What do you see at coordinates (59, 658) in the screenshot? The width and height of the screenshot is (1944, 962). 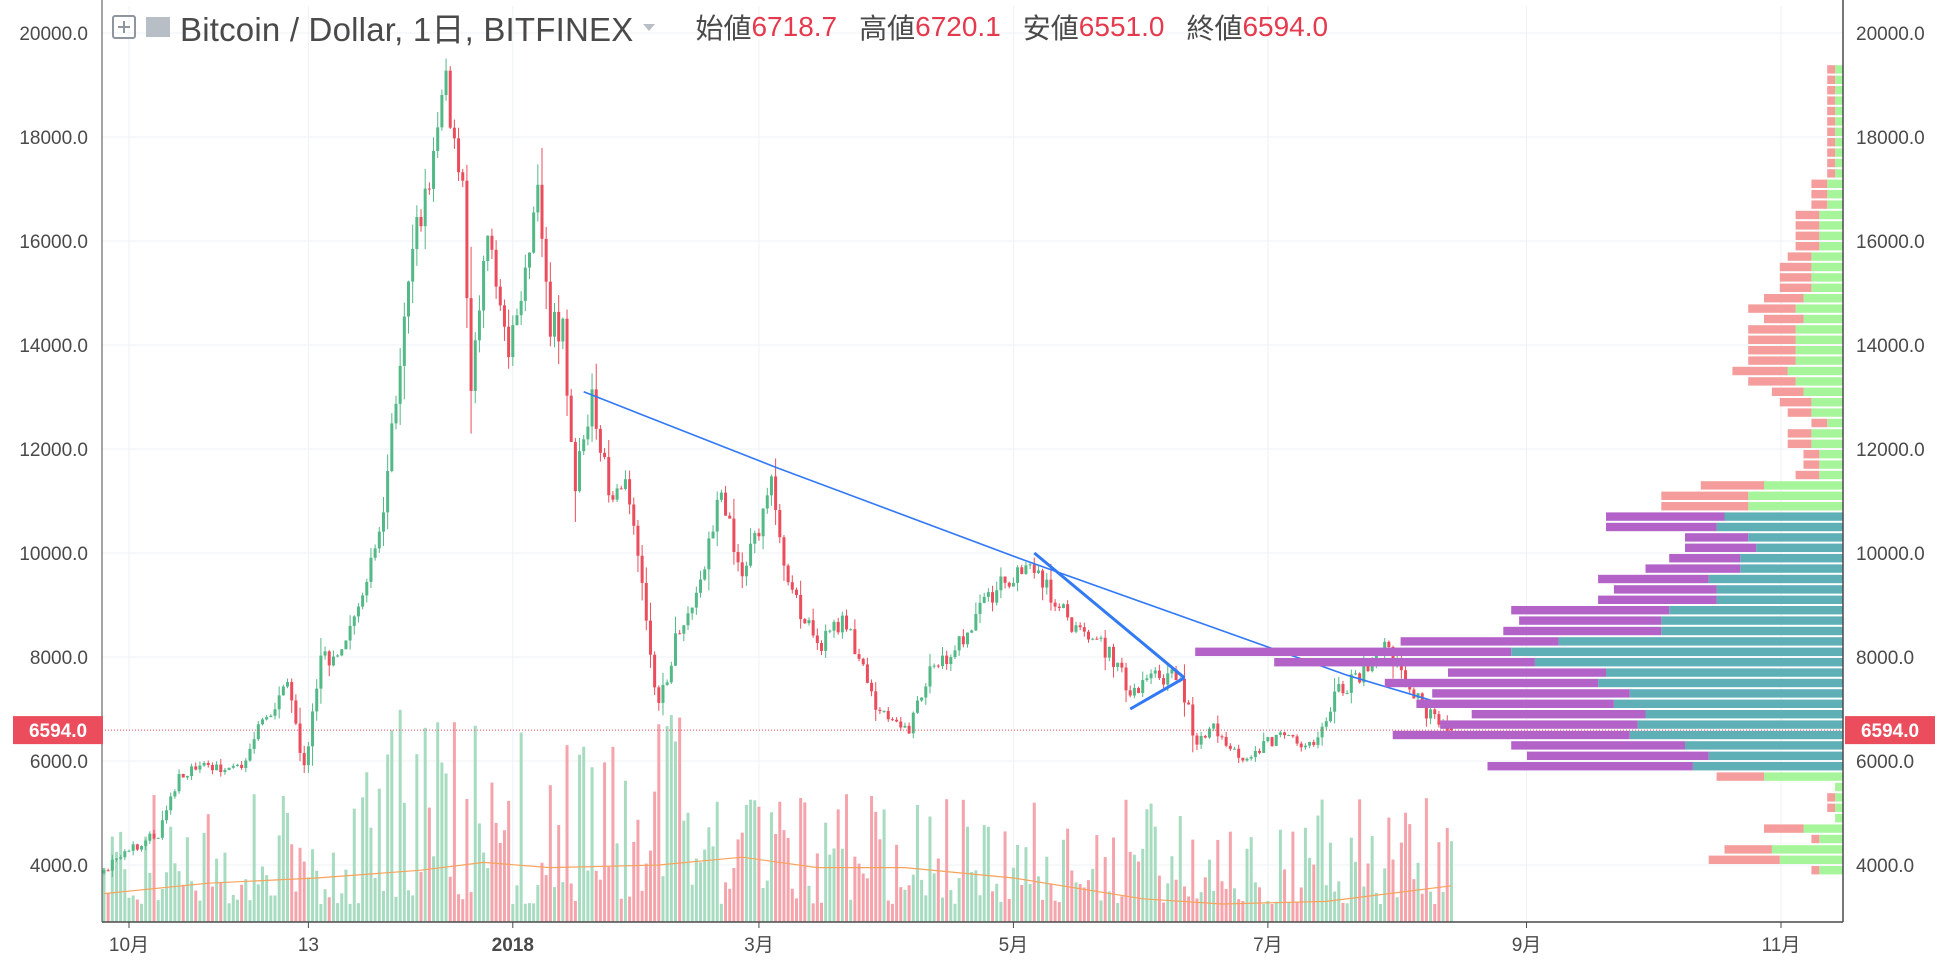 I see `y-tick-label-left: 8000.0` at bounding box center [59, 658].